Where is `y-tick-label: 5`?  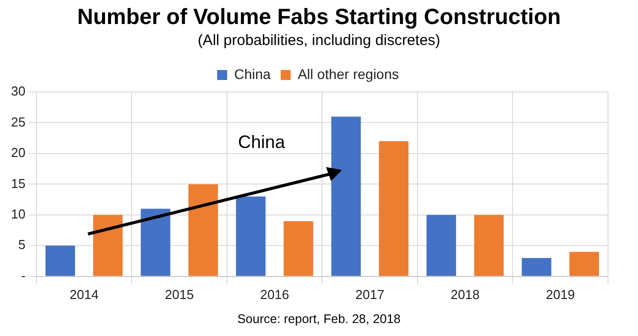
y-tick-label: 5 is located at coordinates (22, 244).